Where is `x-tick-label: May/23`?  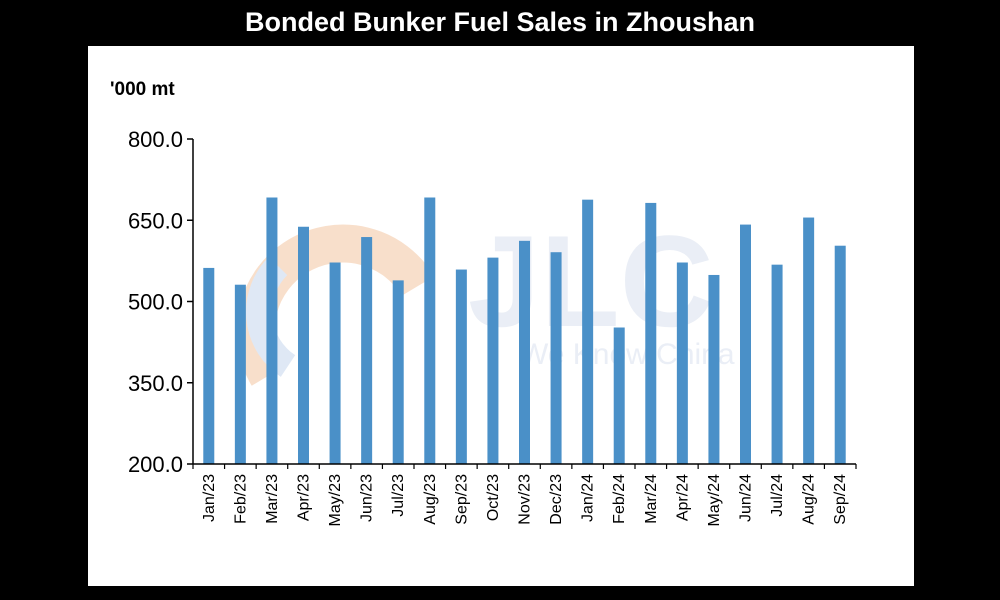
x-tick-label: May/23 is located at coordinates (335, 500).